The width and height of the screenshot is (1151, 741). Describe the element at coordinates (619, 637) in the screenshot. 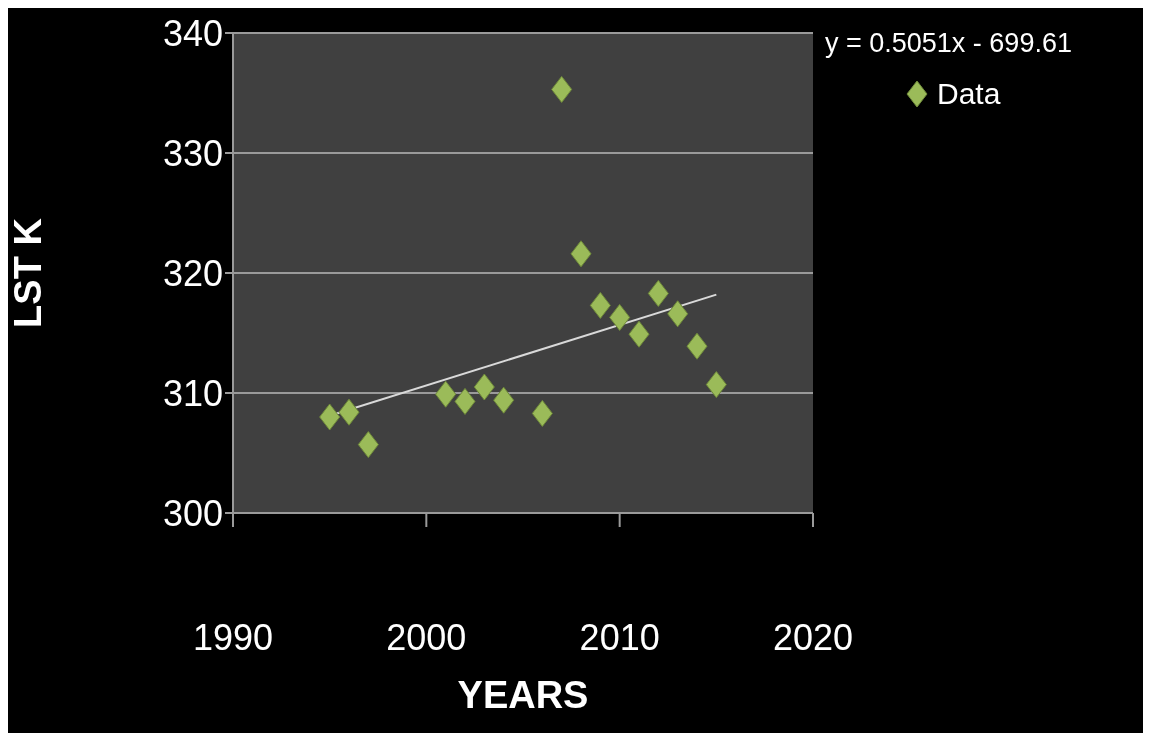

I see `x-tick-label: 2010` at that location.